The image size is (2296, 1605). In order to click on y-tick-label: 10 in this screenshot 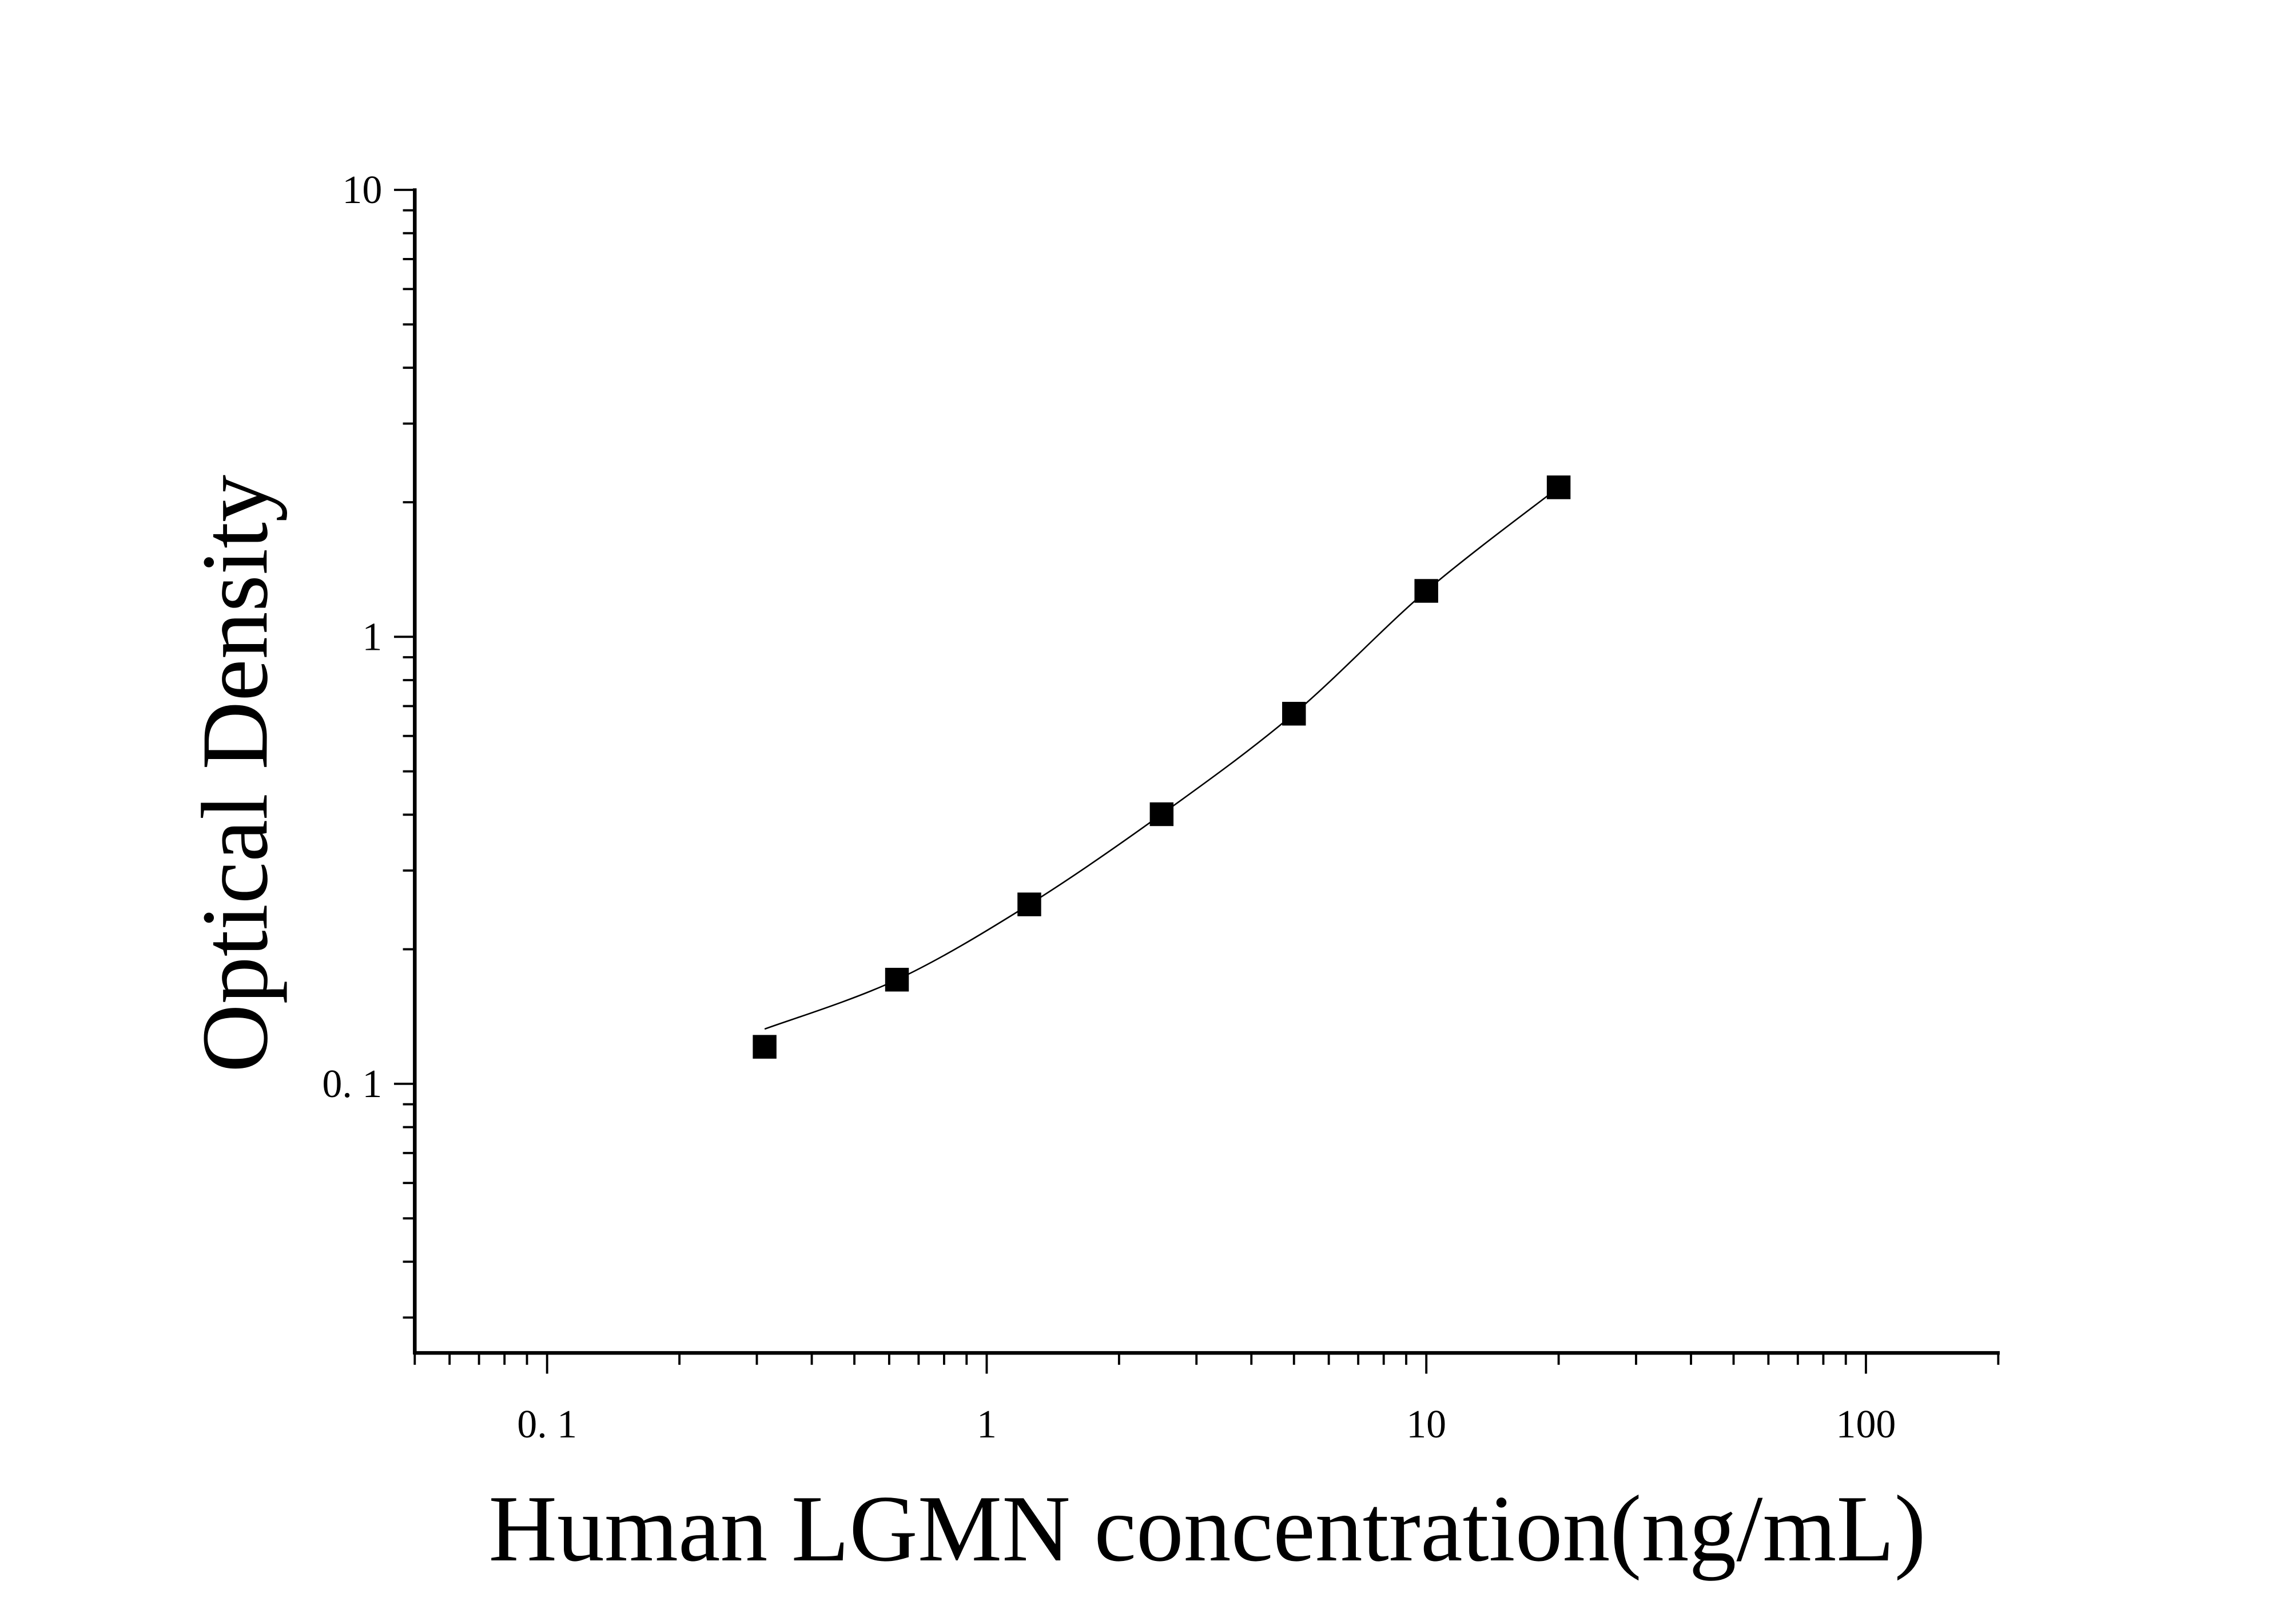, I will do `click(362, 190)`.